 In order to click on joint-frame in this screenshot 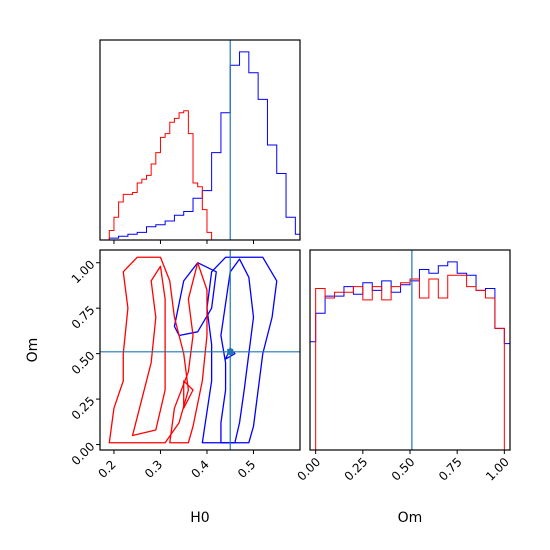, I will do `click(200, 350)`.